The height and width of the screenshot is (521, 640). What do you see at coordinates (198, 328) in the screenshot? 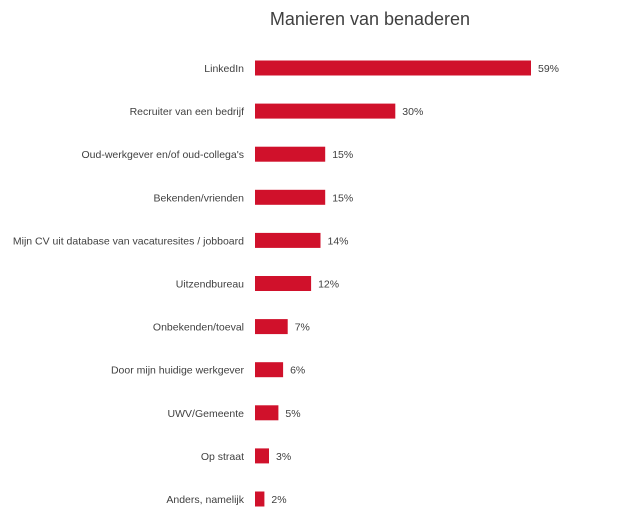
I see `category-label: Onbekenden/toeval` at bounding box center [198, 328].